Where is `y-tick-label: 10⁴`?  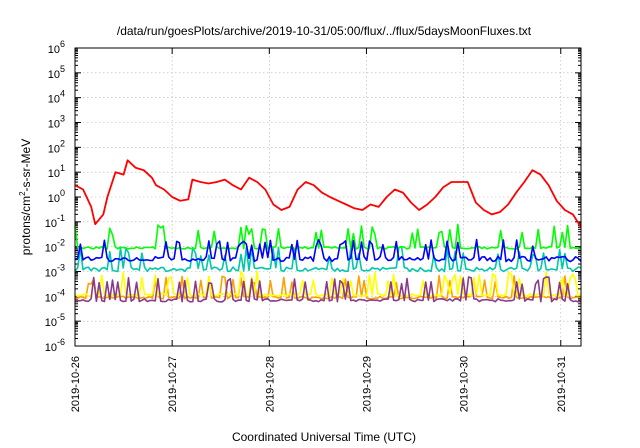
y-tick-label: 10⁴ is located at coordinates (56, 97).